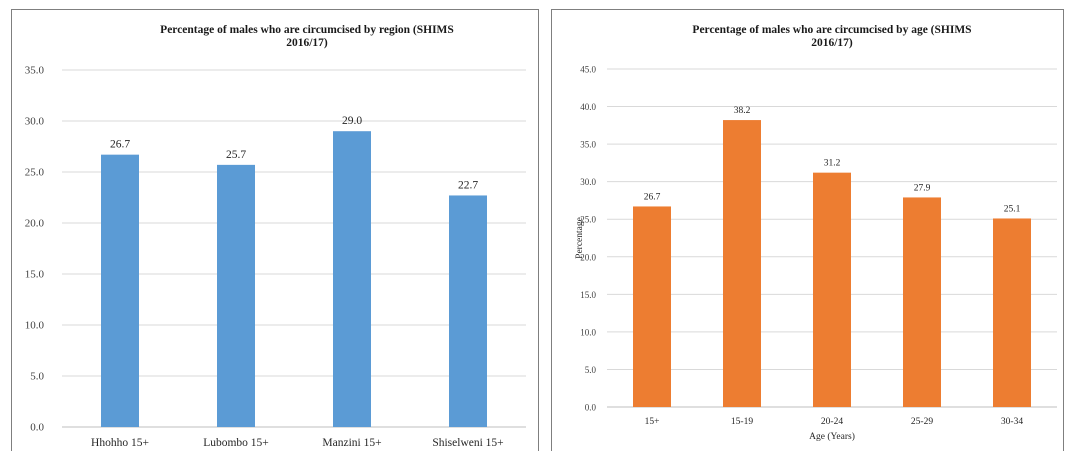 This screenshot has width=1068, height=452. Describe the element at coordinates (588, 70) in the screenshot. I see `age-chart-y-tick-label: 45.0` at that location.